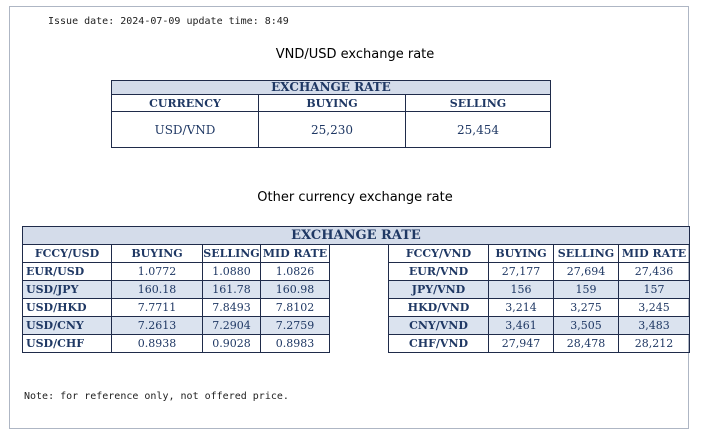 The height and width of the screenshot is (439, 710). What do you see at coordinates (231, 343) in the screenshot?
I see `lsell-cell: 0.9028` at bounding box center [231, 343].